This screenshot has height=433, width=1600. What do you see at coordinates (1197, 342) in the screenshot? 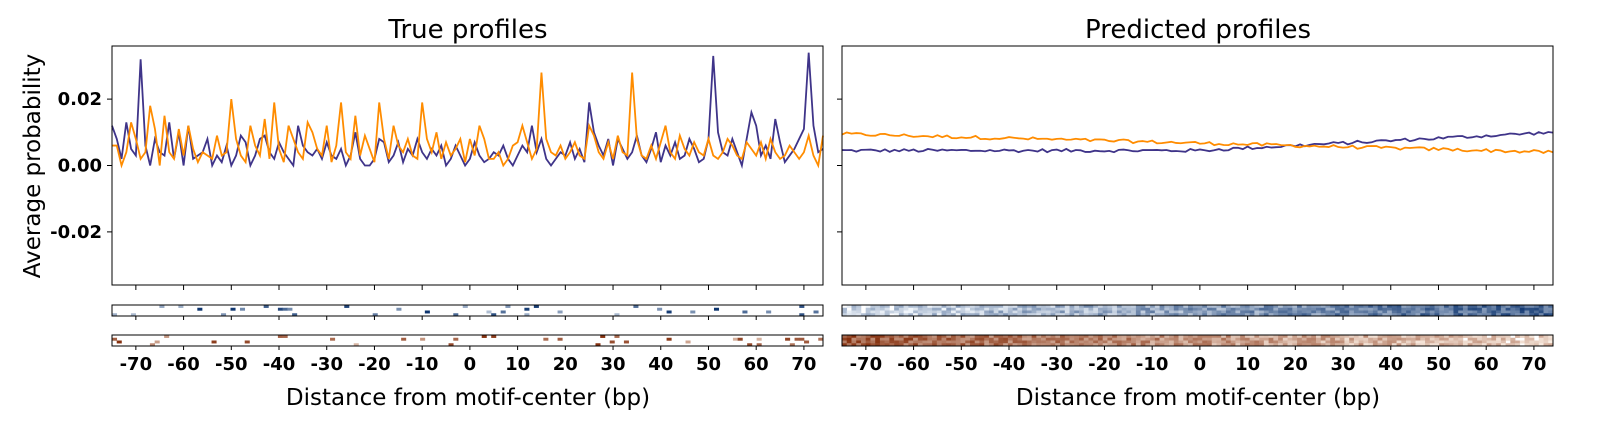
I see `predicted-orange-heatmap` at bounding box center [1197, 342].